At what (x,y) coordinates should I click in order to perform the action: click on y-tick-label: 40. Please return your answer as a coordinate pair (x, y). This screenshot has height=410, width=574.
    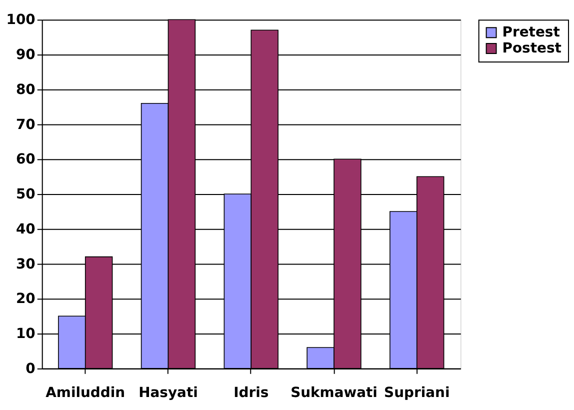
    Looking at the image, I should click on (26, 229).